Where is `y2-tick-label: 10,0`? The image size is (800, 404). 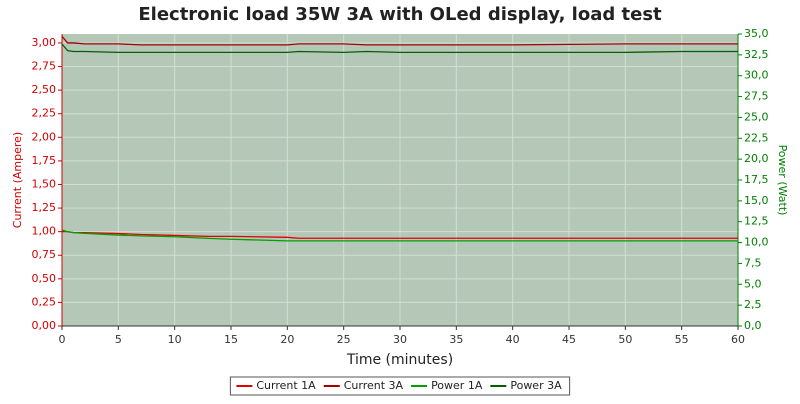
y2-tick-label: 10,0 is located at coordinates (756, 242).